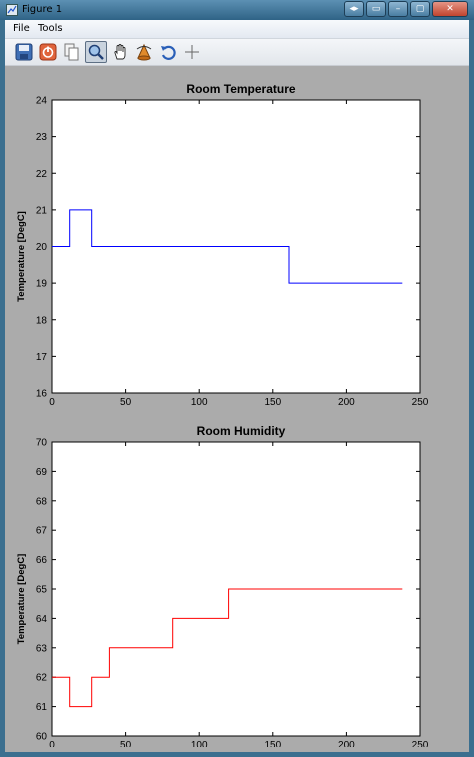  Describe the element at coordinates (42, 737) in the screenshot. I see `y-tick-label: 60` at that location.